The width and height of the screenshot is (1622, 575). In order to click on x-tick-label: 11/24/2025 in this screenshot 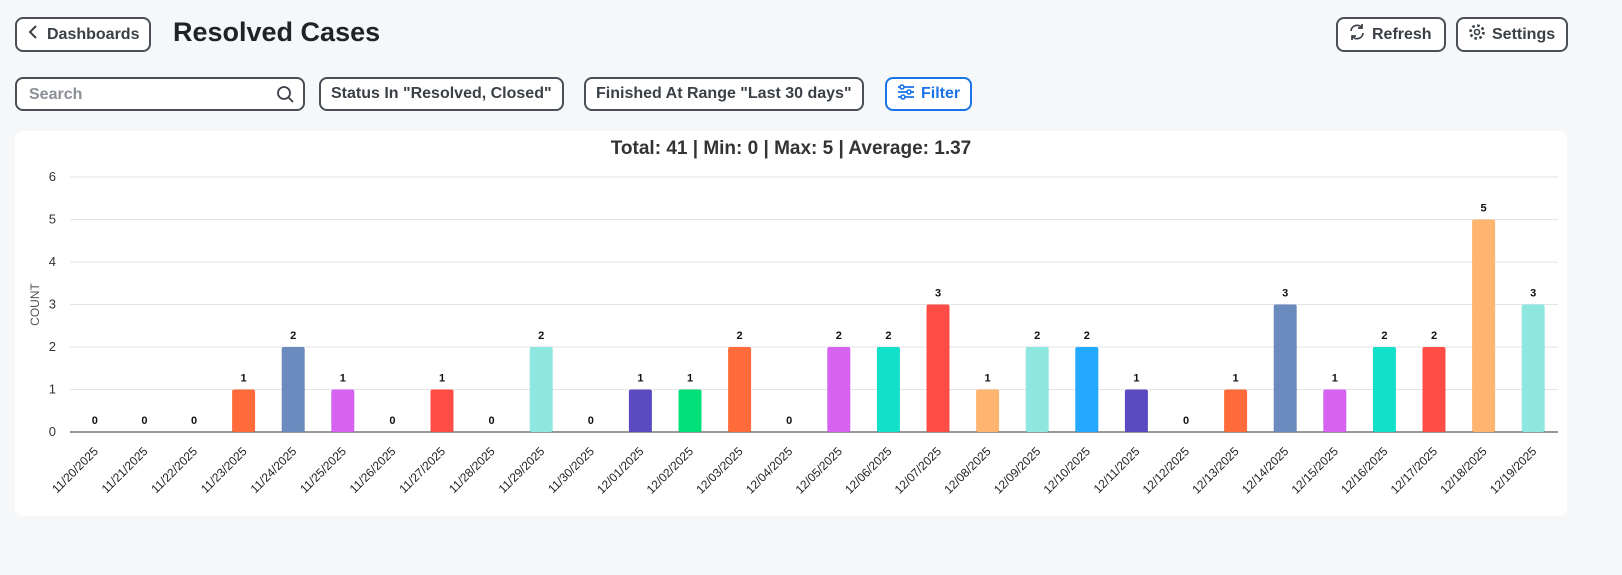, I will do `click(274, 470)`.